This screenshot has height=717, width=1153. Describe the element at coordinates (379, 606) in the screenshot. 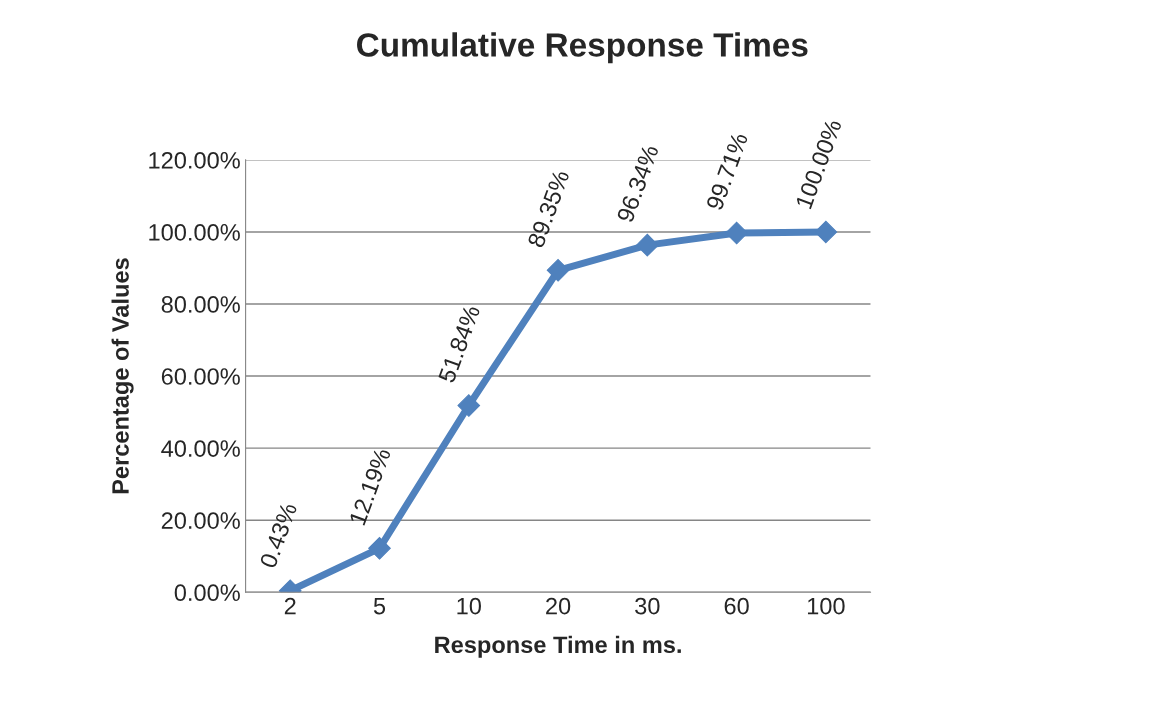

I see `x-tick-label: 5` at that location.